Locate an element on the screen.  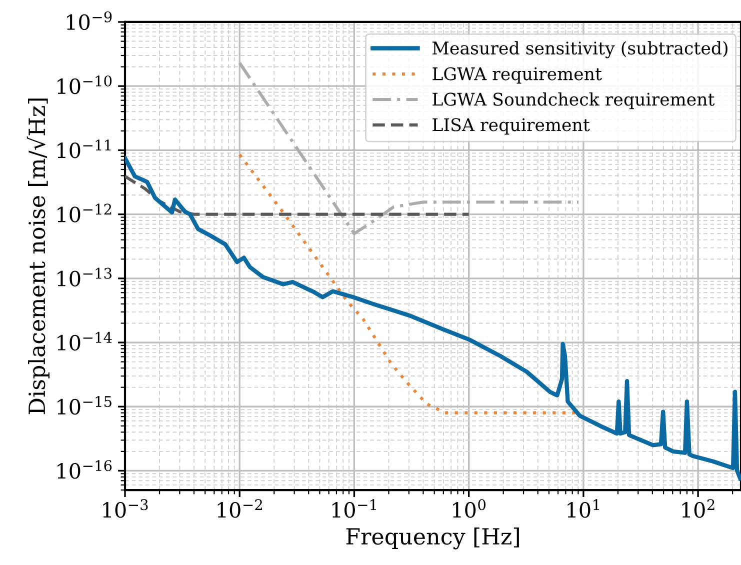
y-tick-label: 10$^{−9}$ is located at coordinates (89, 20).